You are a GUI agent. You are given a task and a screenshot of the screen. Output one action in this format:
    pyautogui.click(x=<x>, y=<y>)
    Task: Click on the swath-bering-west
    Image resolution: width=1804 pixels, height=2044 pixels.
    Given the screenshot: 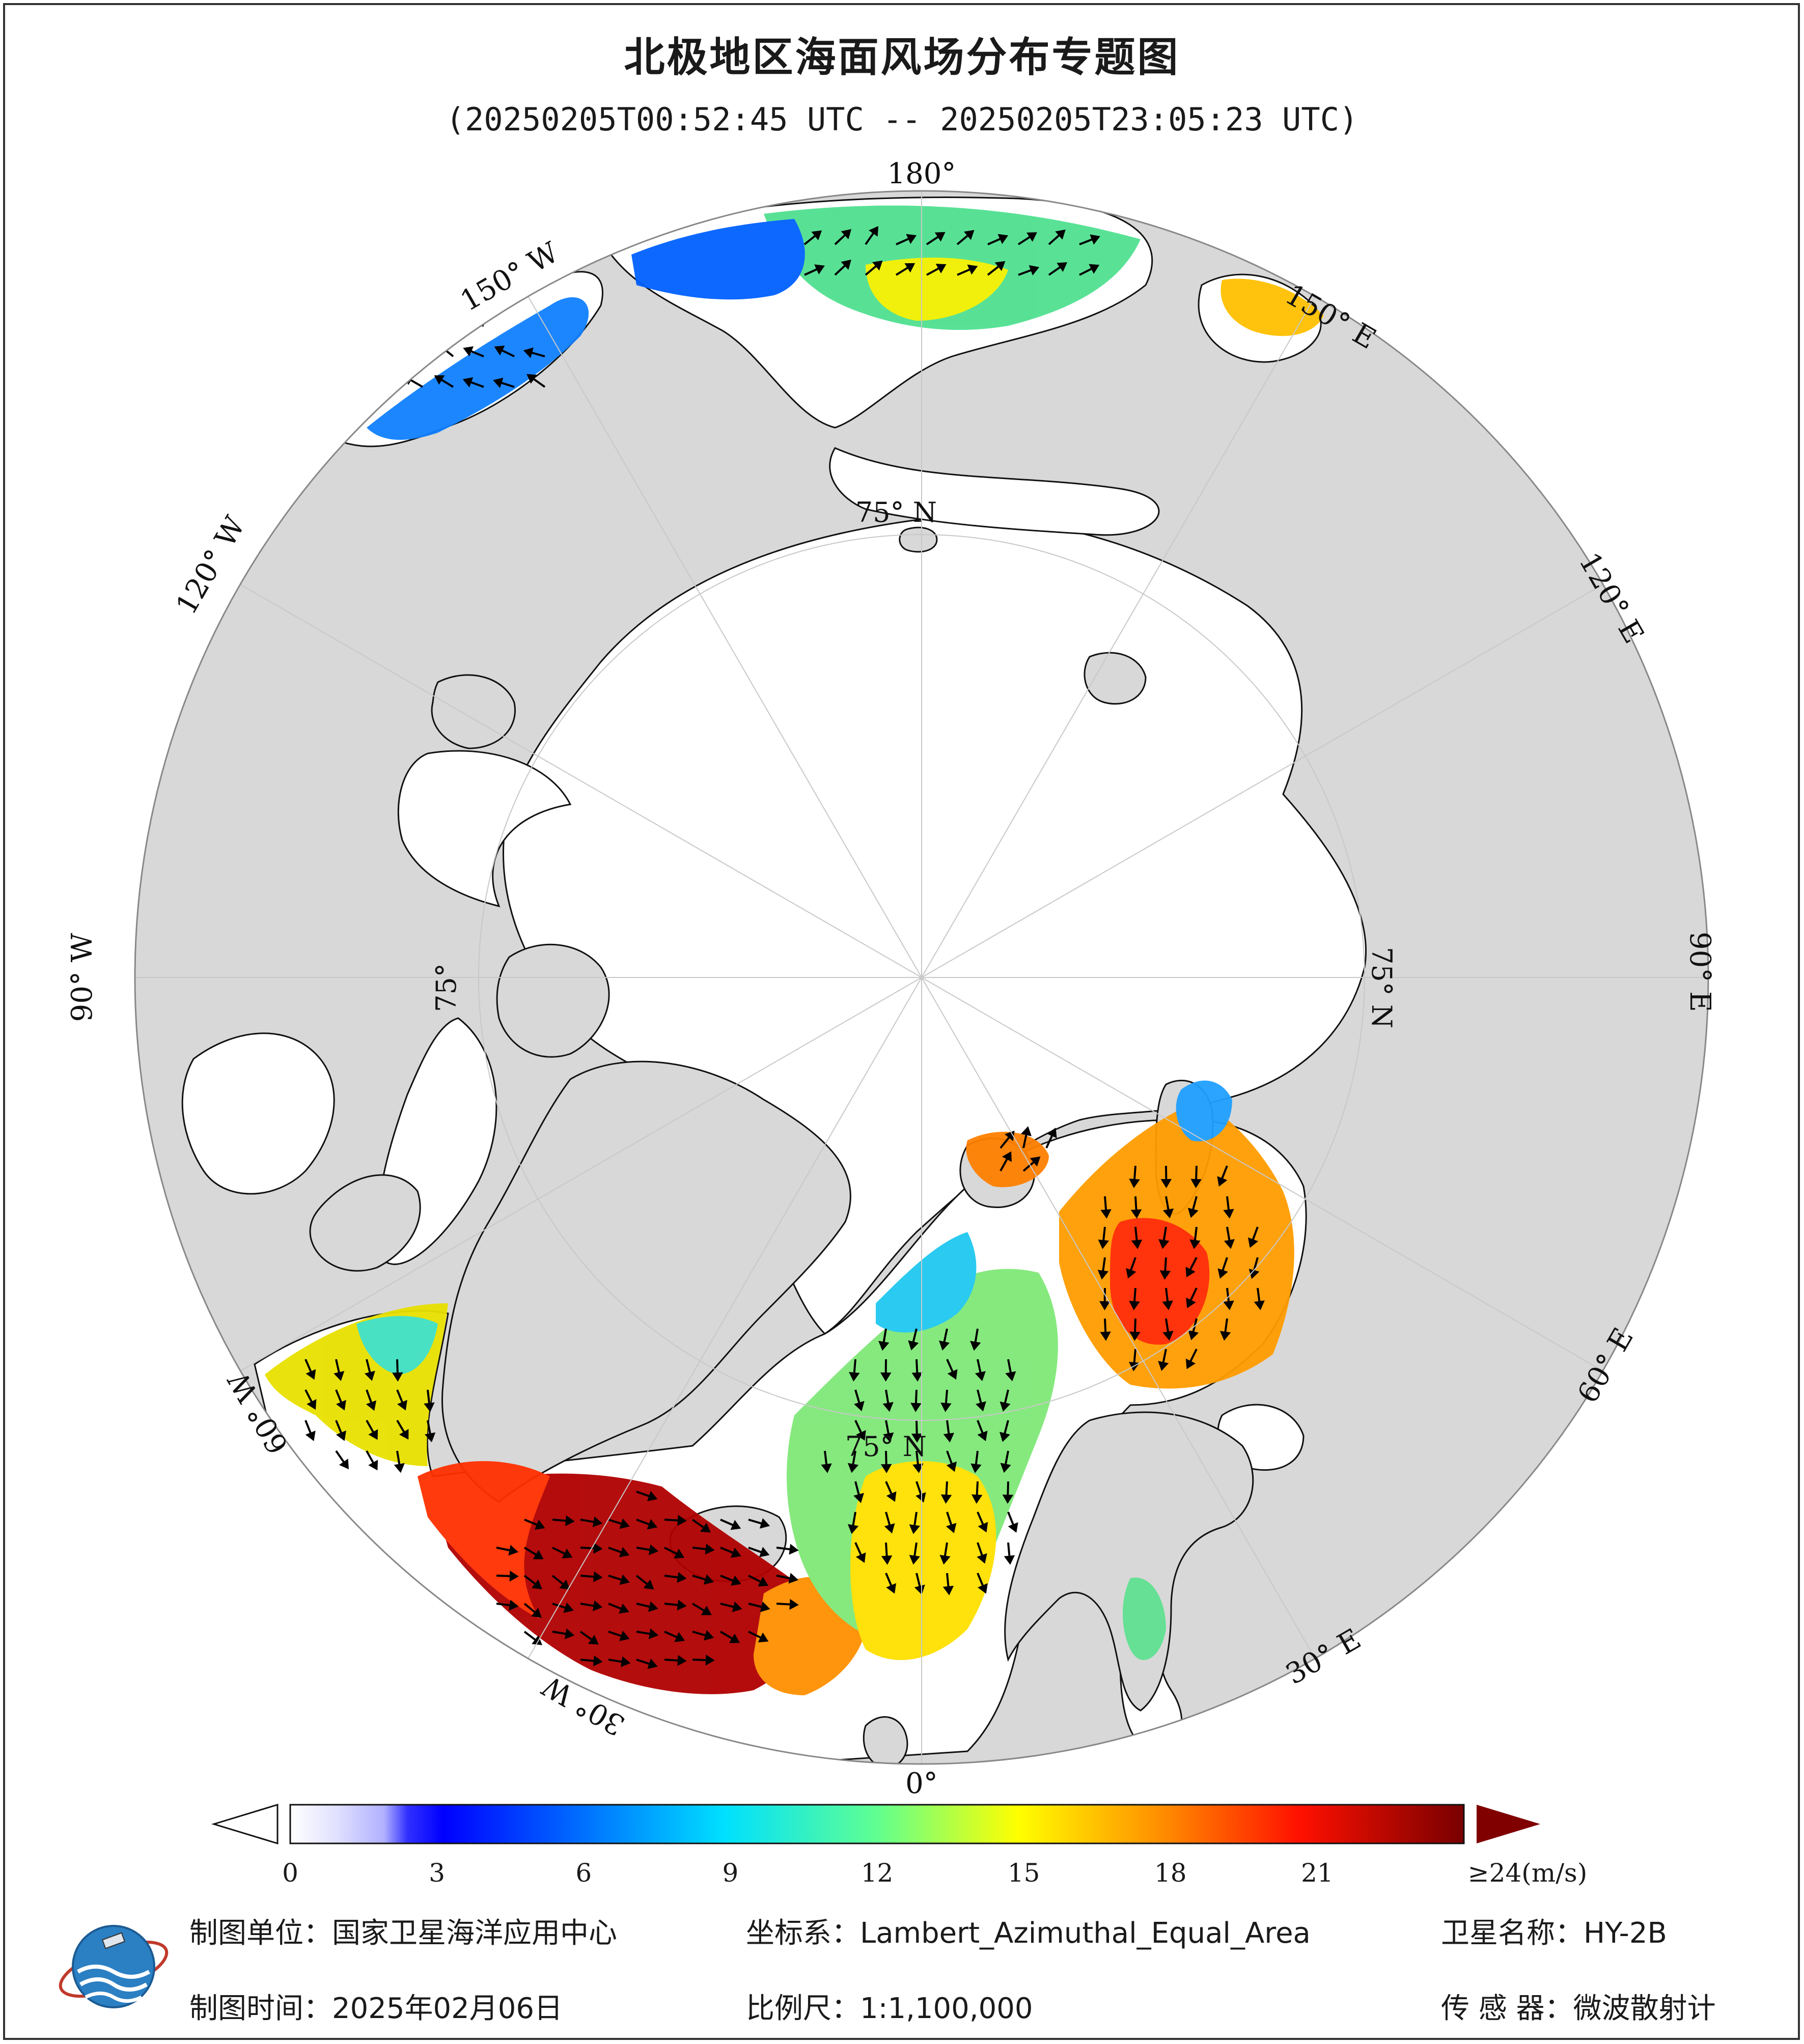 What is the action you would take?
    pyautogui.click(x=718, y=259)
    